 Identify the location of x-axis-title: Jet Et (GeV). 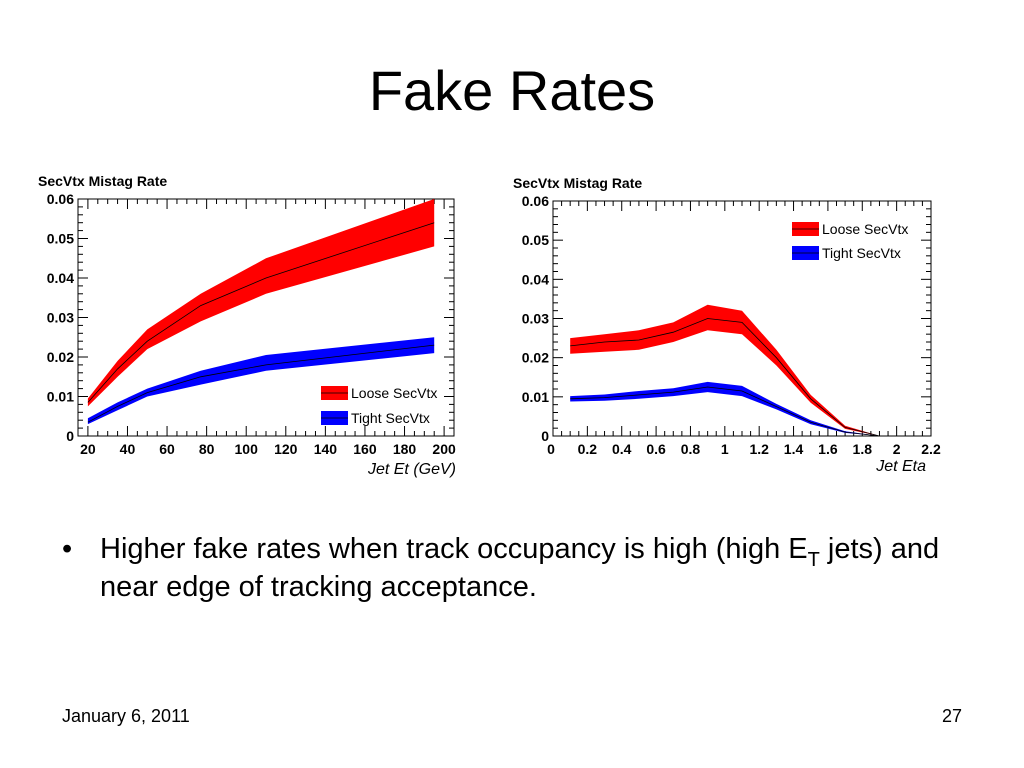
(411, 469).